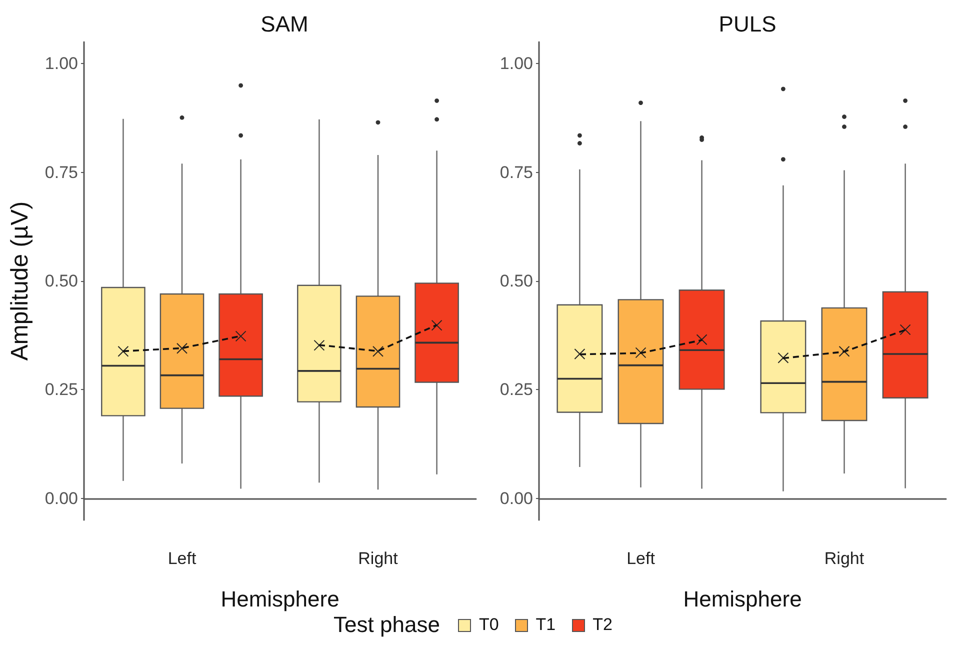 The width and height of the screenshot is (956, 649). Describe the element at coordinates (546, 625) in the screenshot. I see `legend-label: T1` at that location.